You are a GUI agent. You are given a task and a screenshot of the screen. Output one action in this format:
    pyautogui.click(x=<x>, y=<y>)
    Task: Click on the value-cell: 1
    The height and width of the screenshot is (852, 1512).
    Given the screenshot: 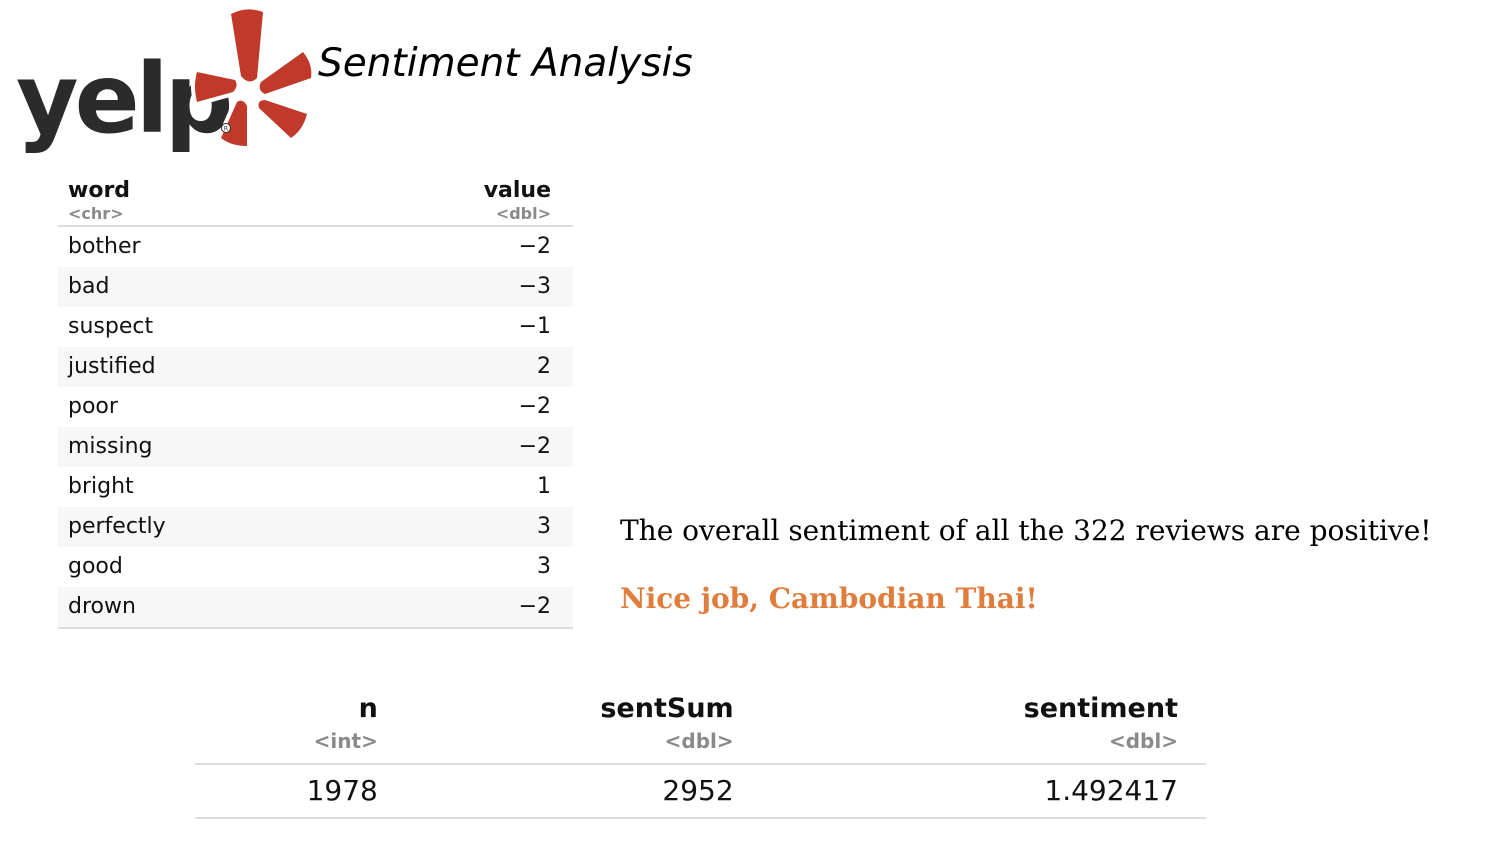 What is the action you would take?
    pyautogui.click(x=544, y=486)
    